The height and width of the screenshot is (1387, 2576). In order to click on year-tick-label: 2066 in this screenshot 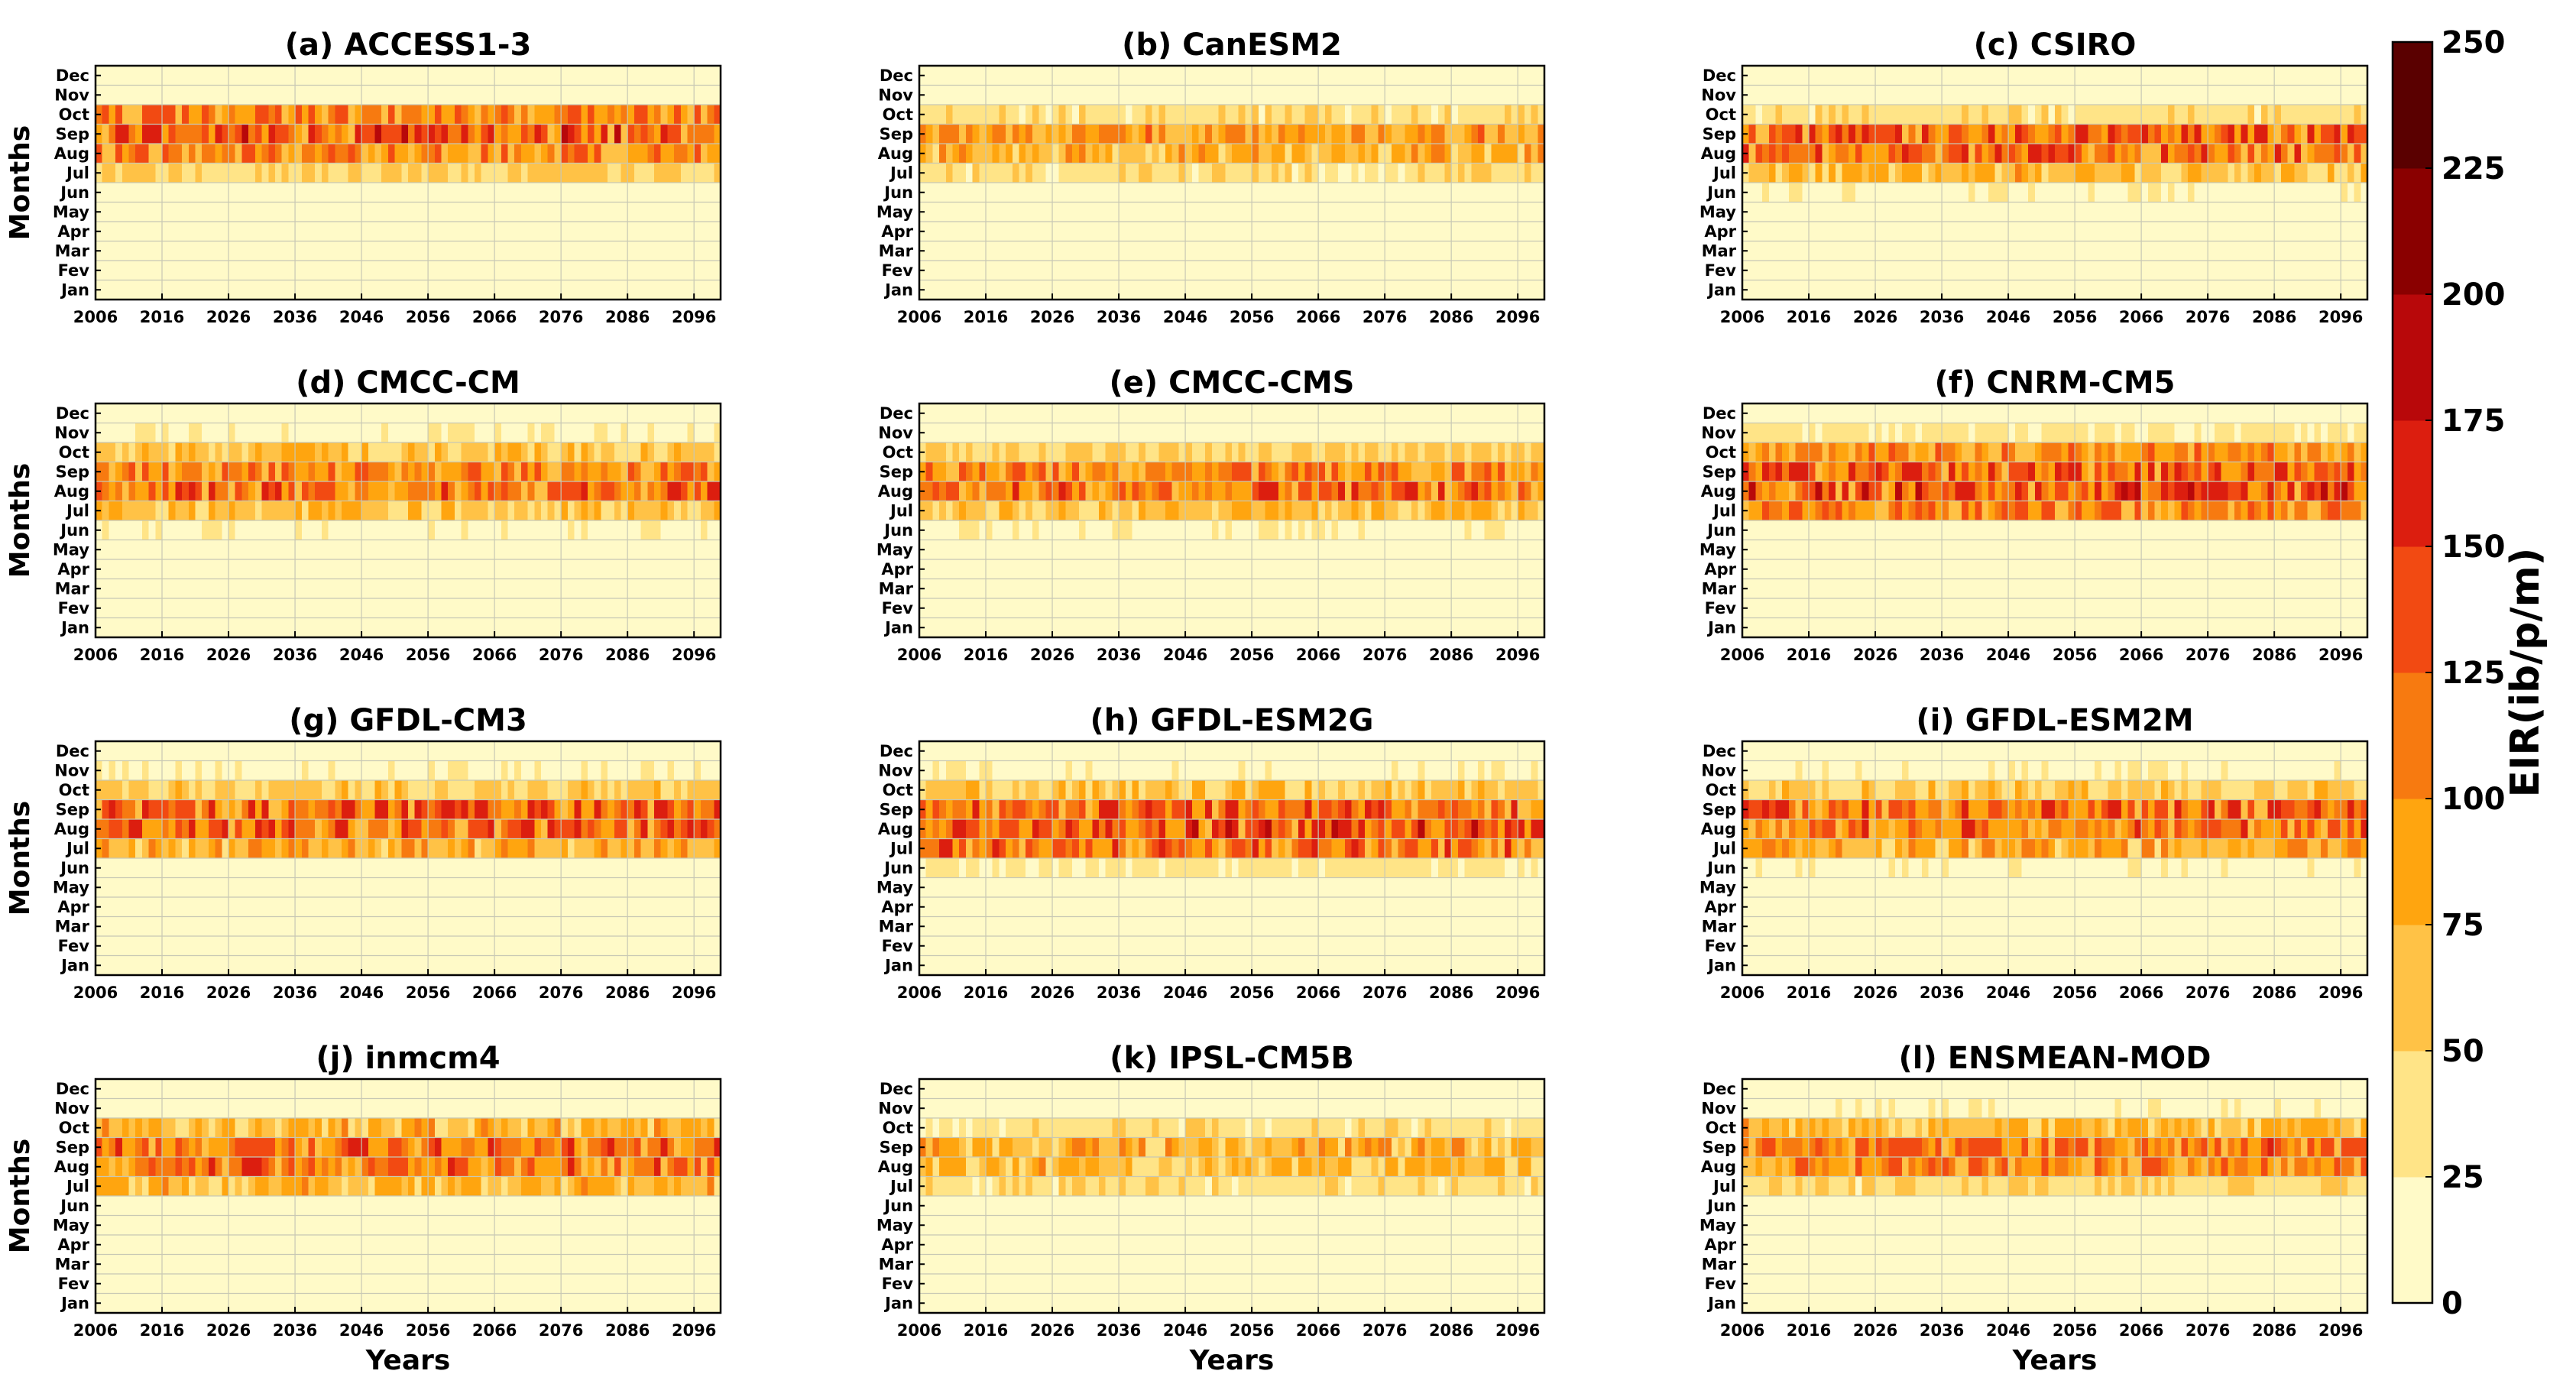, I will do `click(2141, 317)`.